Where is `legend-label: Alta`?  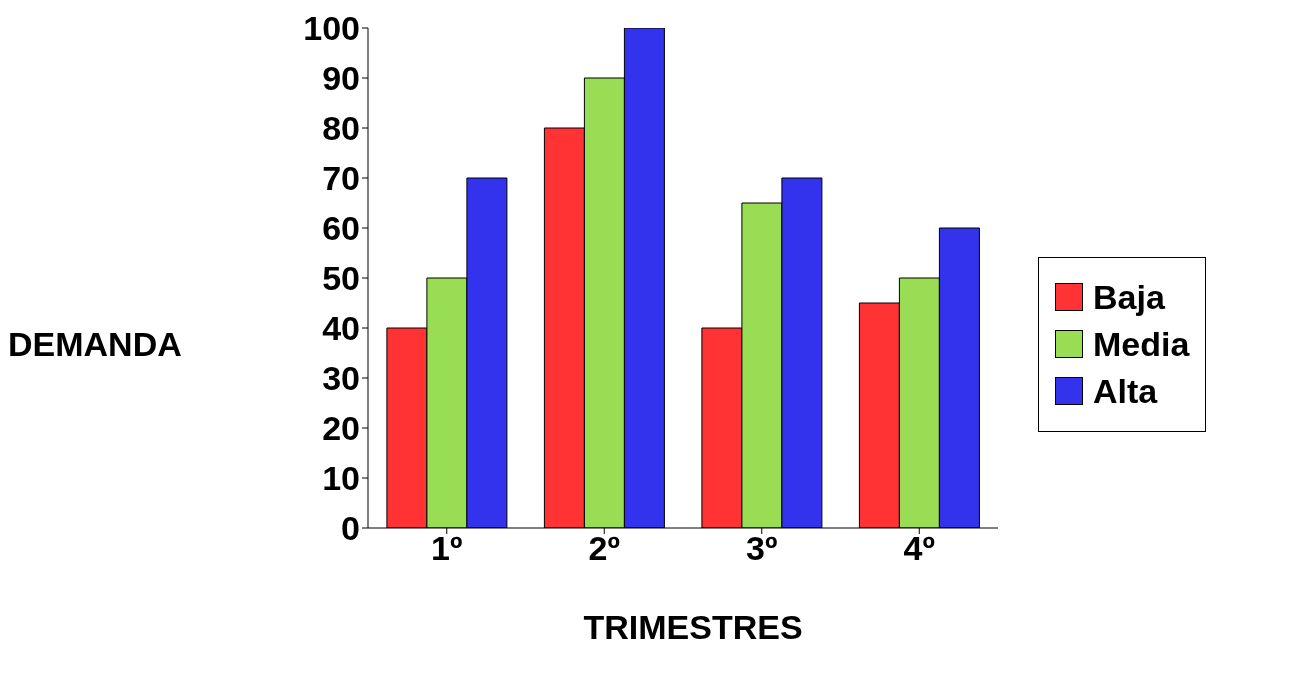 legend-label: Alta is located at coordinates (1125, 391).